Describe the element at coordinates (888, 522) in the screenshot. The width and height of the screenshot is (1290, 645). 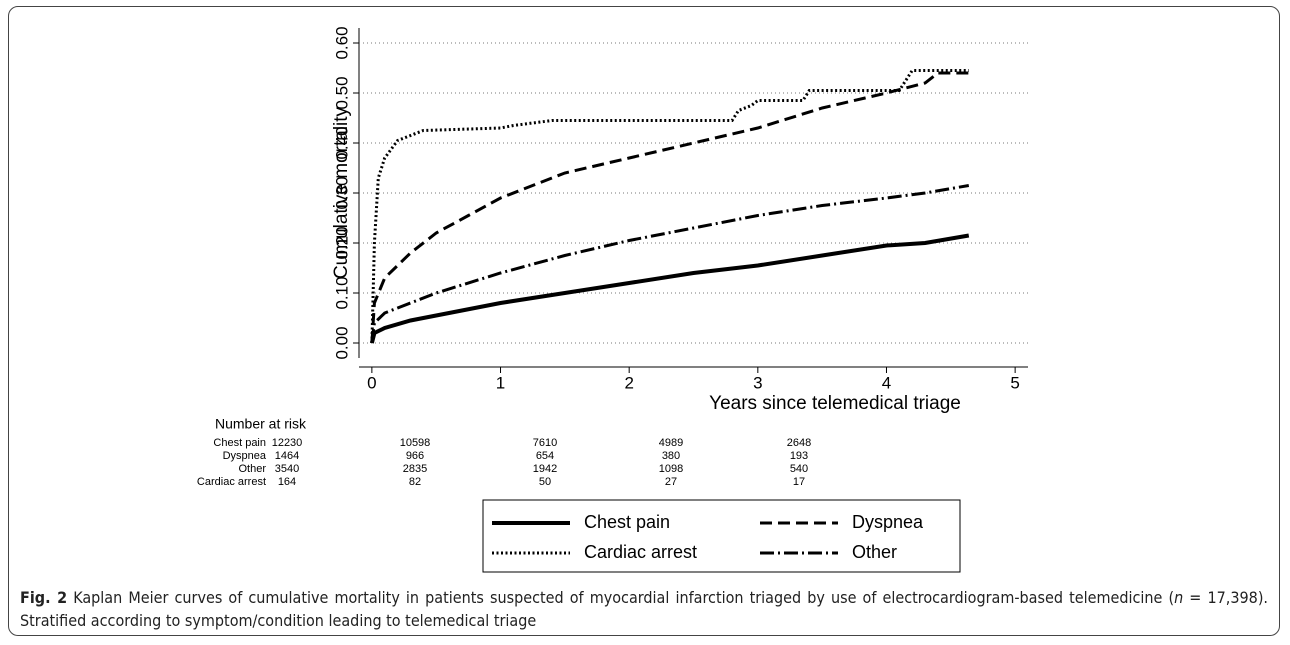
I see `legend-label: Dyspnea` at that location.